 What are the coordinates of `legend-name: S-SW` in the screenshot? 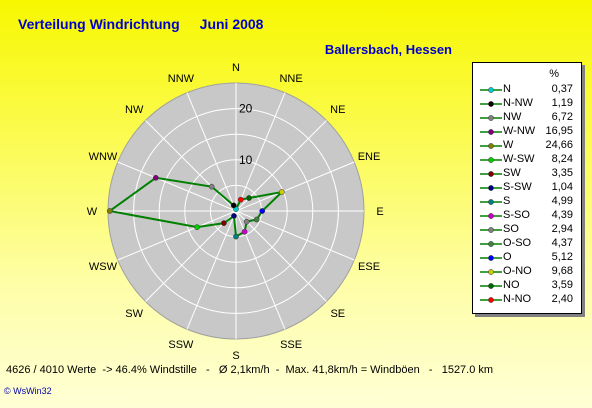 It's located at (517, 187).